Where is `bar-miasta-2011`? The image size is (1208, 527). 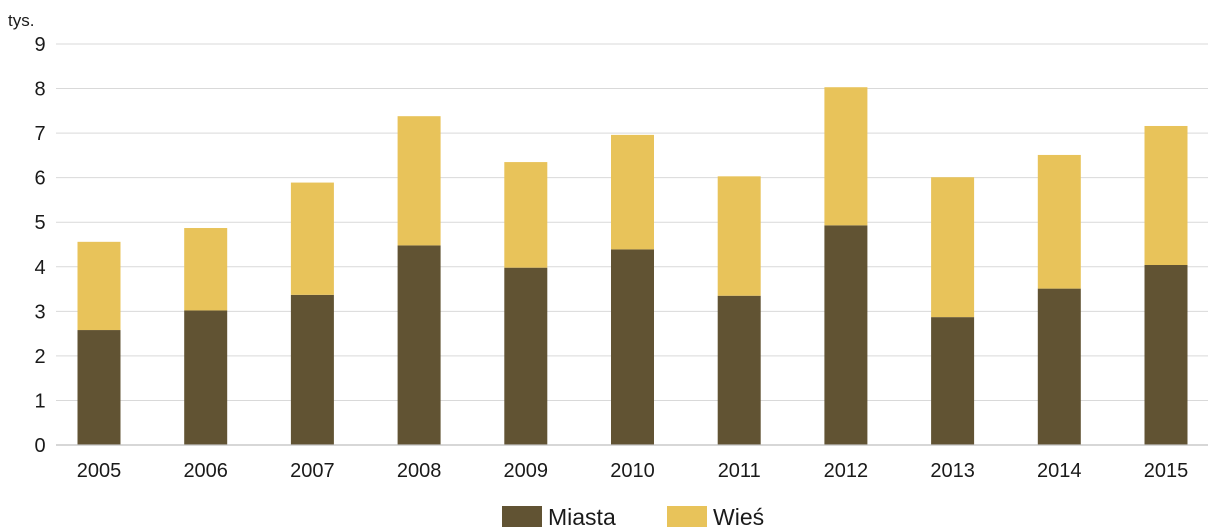 bar-miasta-2011 is located at coordinates (739, 370).